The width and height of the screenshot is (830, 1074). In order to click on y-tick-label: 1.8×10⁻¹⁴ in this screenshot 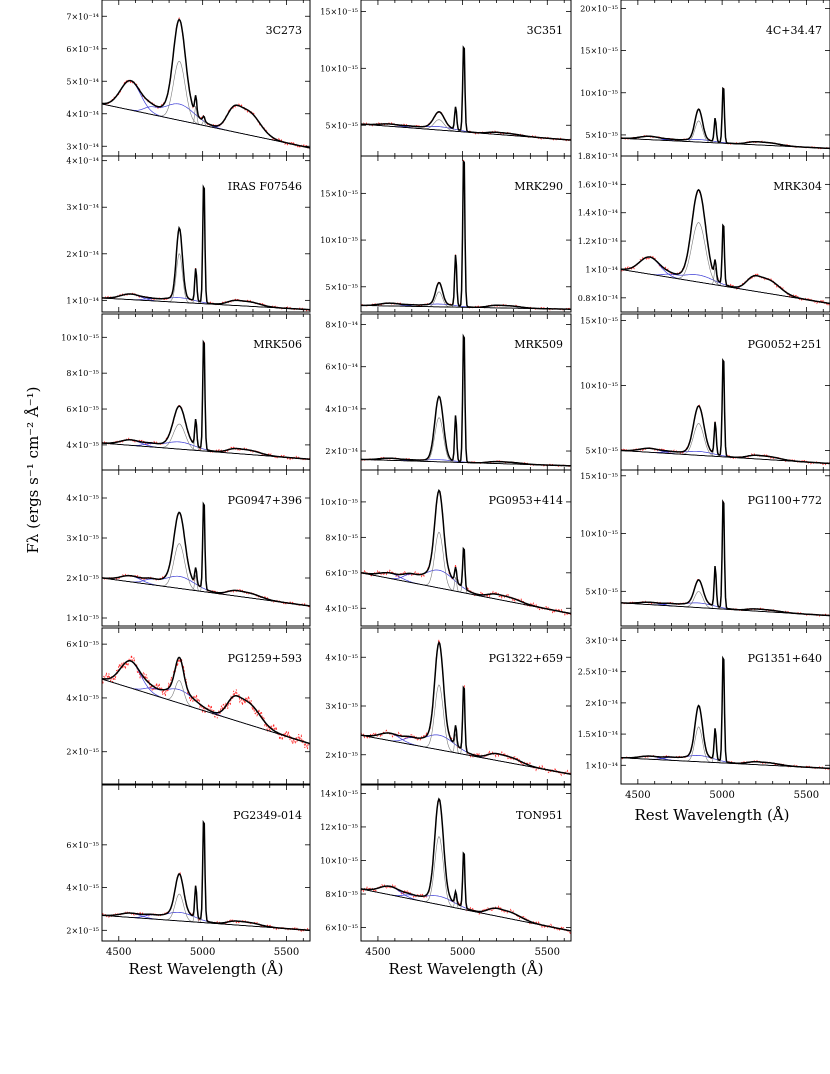, I will do `click(598, 156)`.